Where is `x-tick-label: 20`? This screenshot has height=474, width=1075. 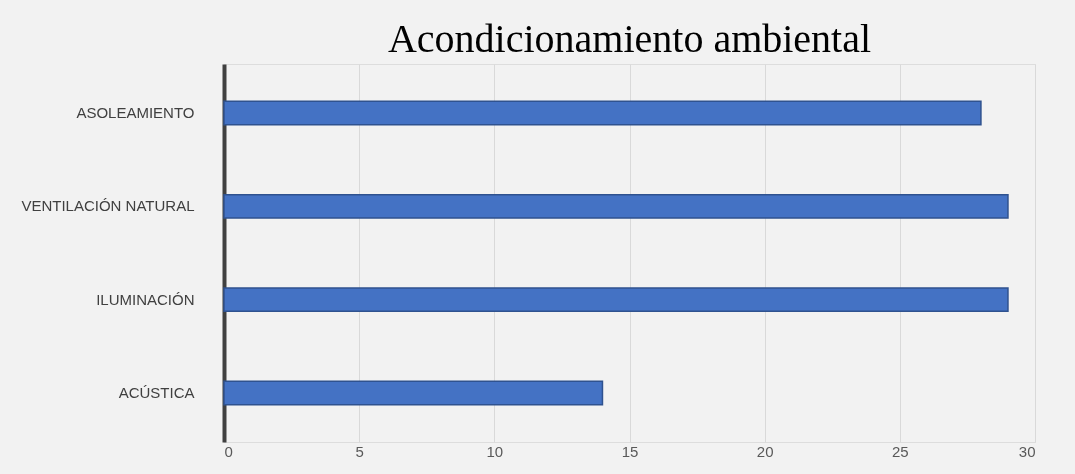 x-tick-label: 20 is located at coordinates (765, 451).